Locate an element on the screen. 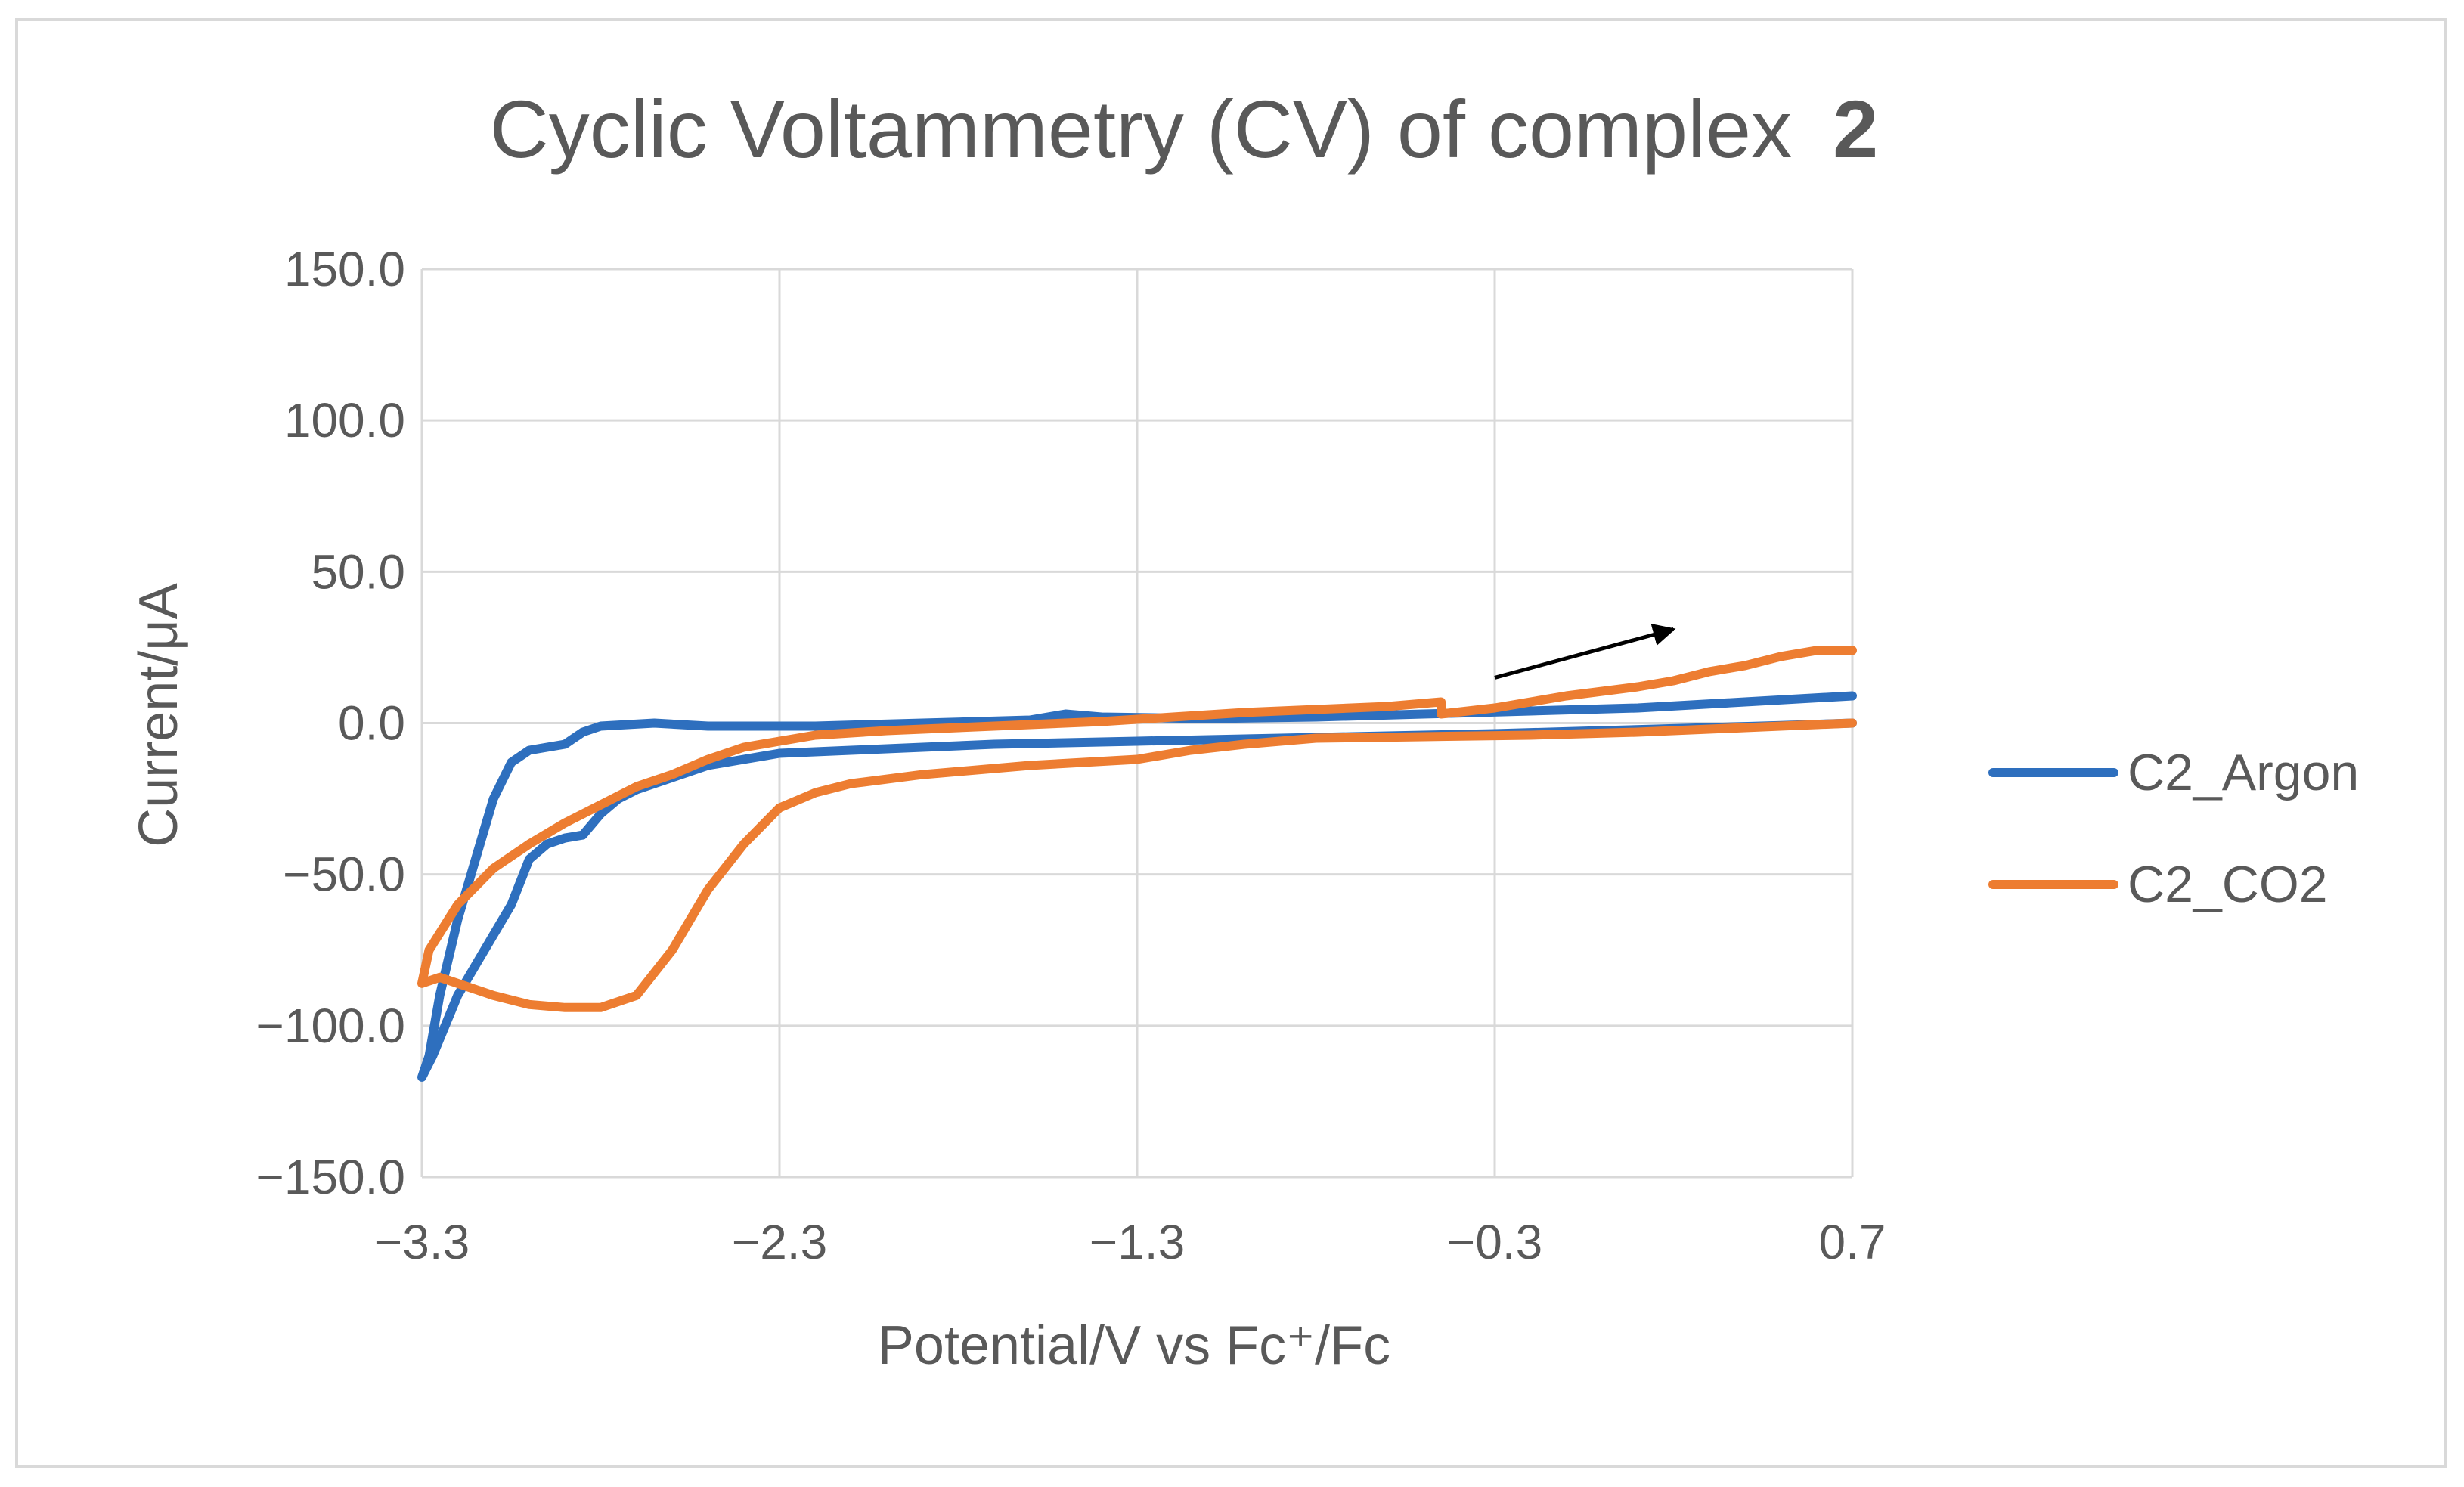 Image resolution: width=2464 pixels, height=1487 pixels. series-line-c2-co2 is located at coordinates (1137, 829).